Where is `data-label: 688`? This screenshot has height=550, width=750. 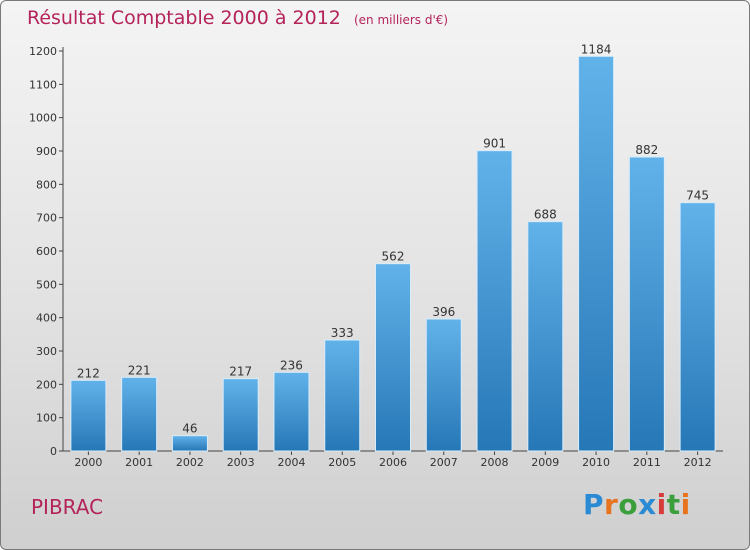
data-label: 688 is located at coordinates (545, 215).